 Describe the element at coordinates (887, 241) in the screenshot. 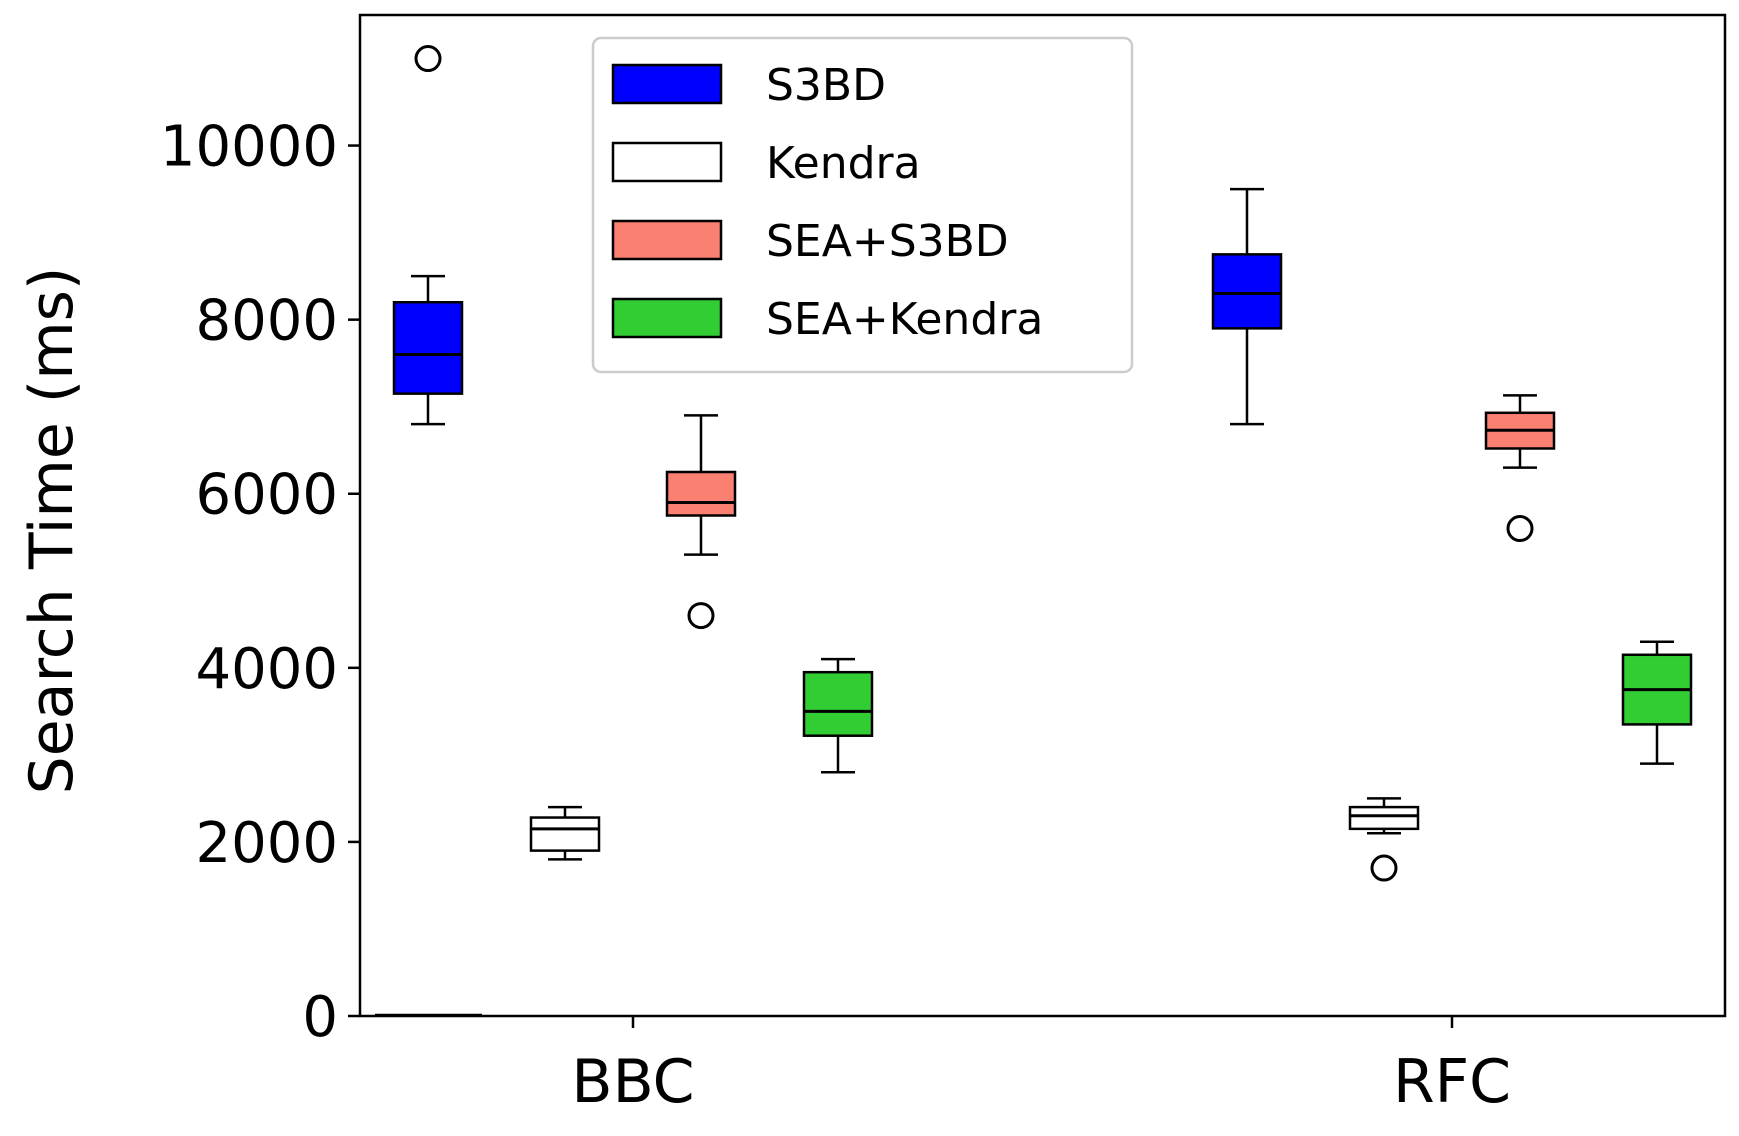

I see `legend-label: SEA+S3BD` at that location.